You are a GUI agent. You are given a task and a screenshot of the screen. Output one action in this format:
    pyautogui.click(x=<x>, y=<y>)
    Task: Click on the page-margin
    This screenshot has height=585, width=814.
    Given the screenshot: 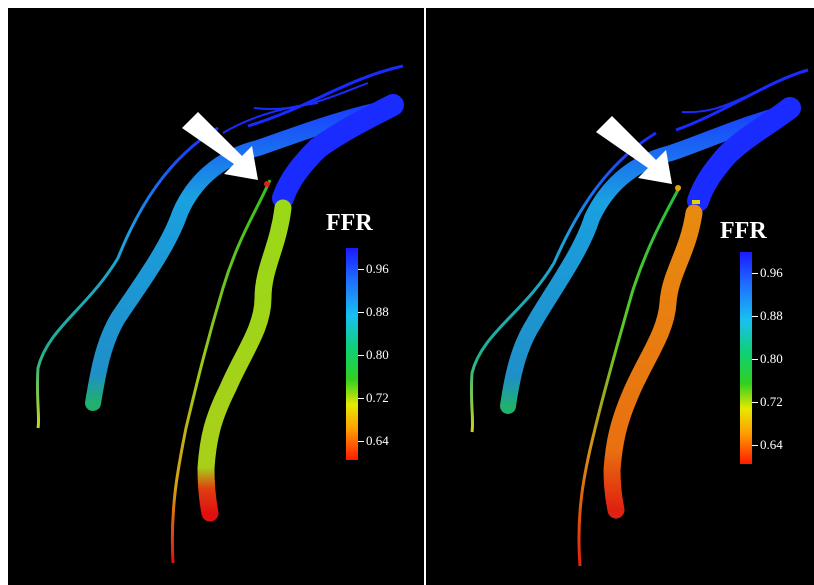 What is the action you would take?
    pyautogui.click(x=4, y=292)
    